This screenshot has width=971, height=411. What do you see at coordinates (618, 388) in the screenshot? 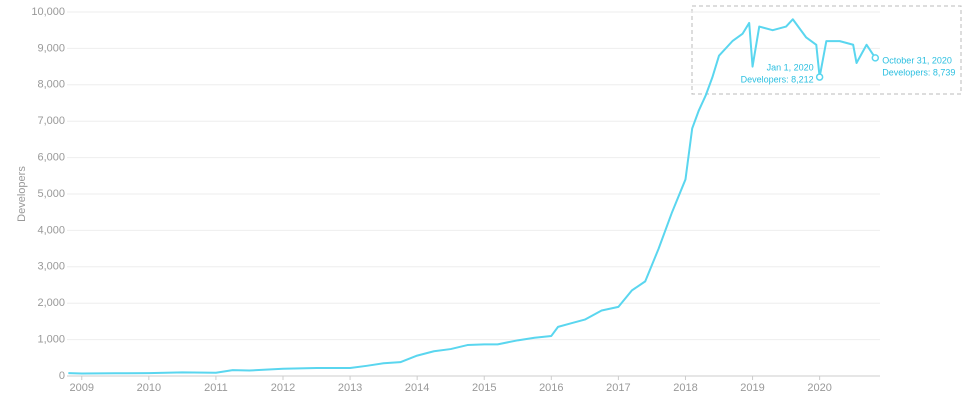
I see `x-tick-label: 2017` at bounding box center [618, 388].